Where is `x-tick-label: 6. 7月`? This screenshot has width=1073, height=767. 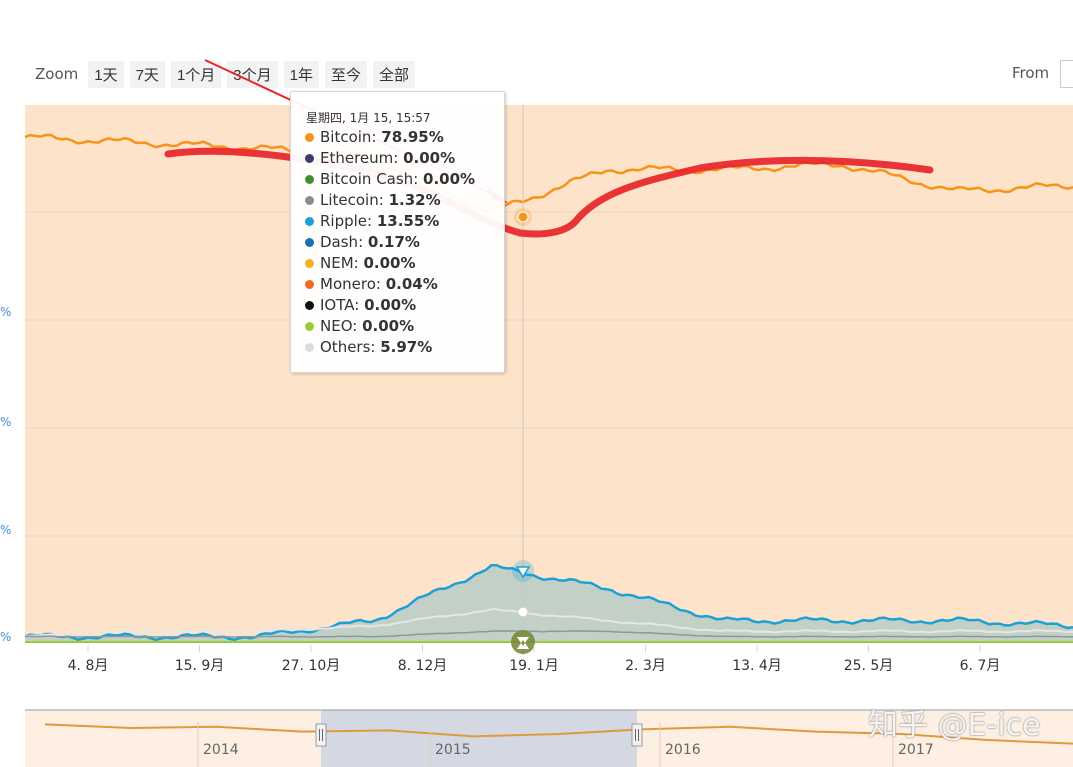
x-tick-label: 6. 7月 is located at coordinates (980, 666).